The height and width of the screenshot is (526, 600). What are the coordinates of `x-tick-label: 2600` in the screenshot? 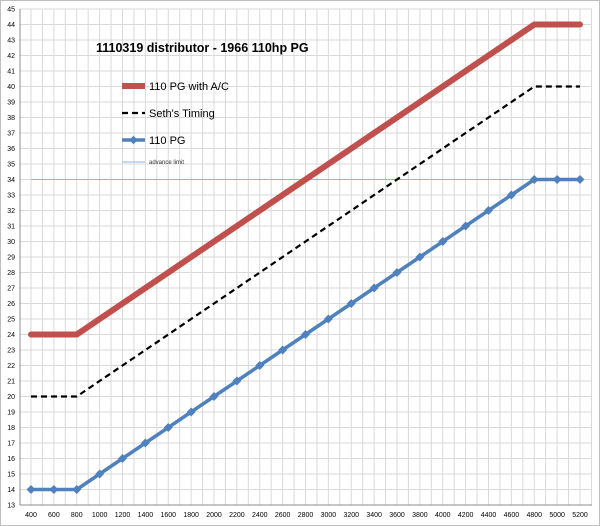 It's located at (283, 515).